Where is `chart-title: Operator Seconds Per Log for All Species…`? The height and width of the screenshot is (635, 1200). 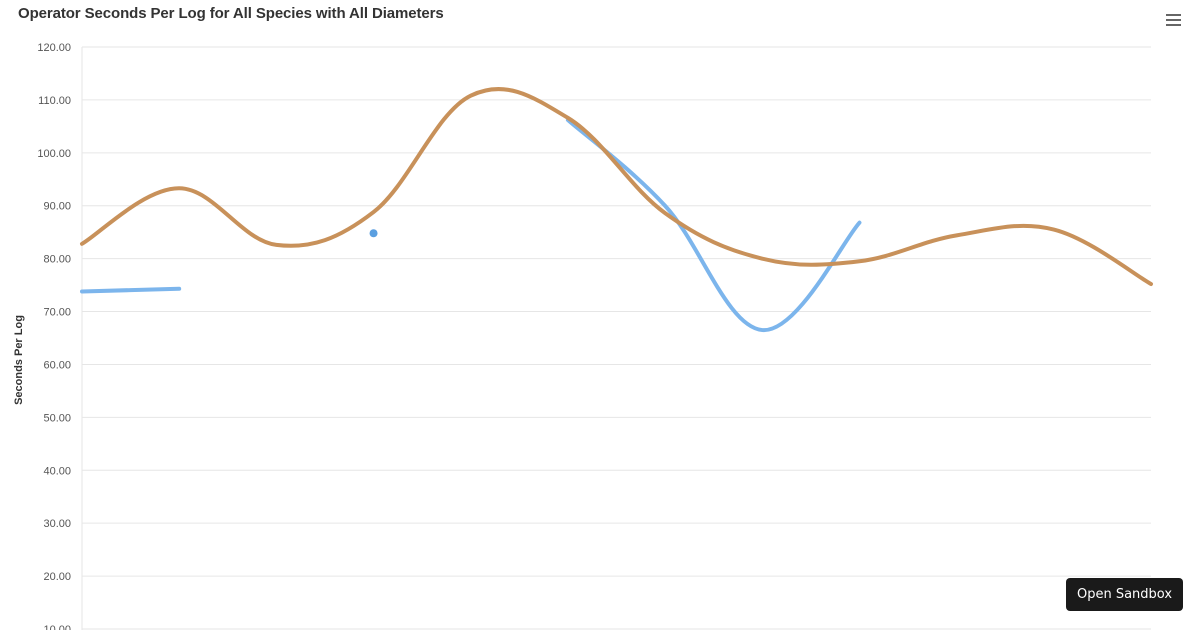
chart-title: Operator Seconds Per Log for All Species… is located at coordinates (231, 13).